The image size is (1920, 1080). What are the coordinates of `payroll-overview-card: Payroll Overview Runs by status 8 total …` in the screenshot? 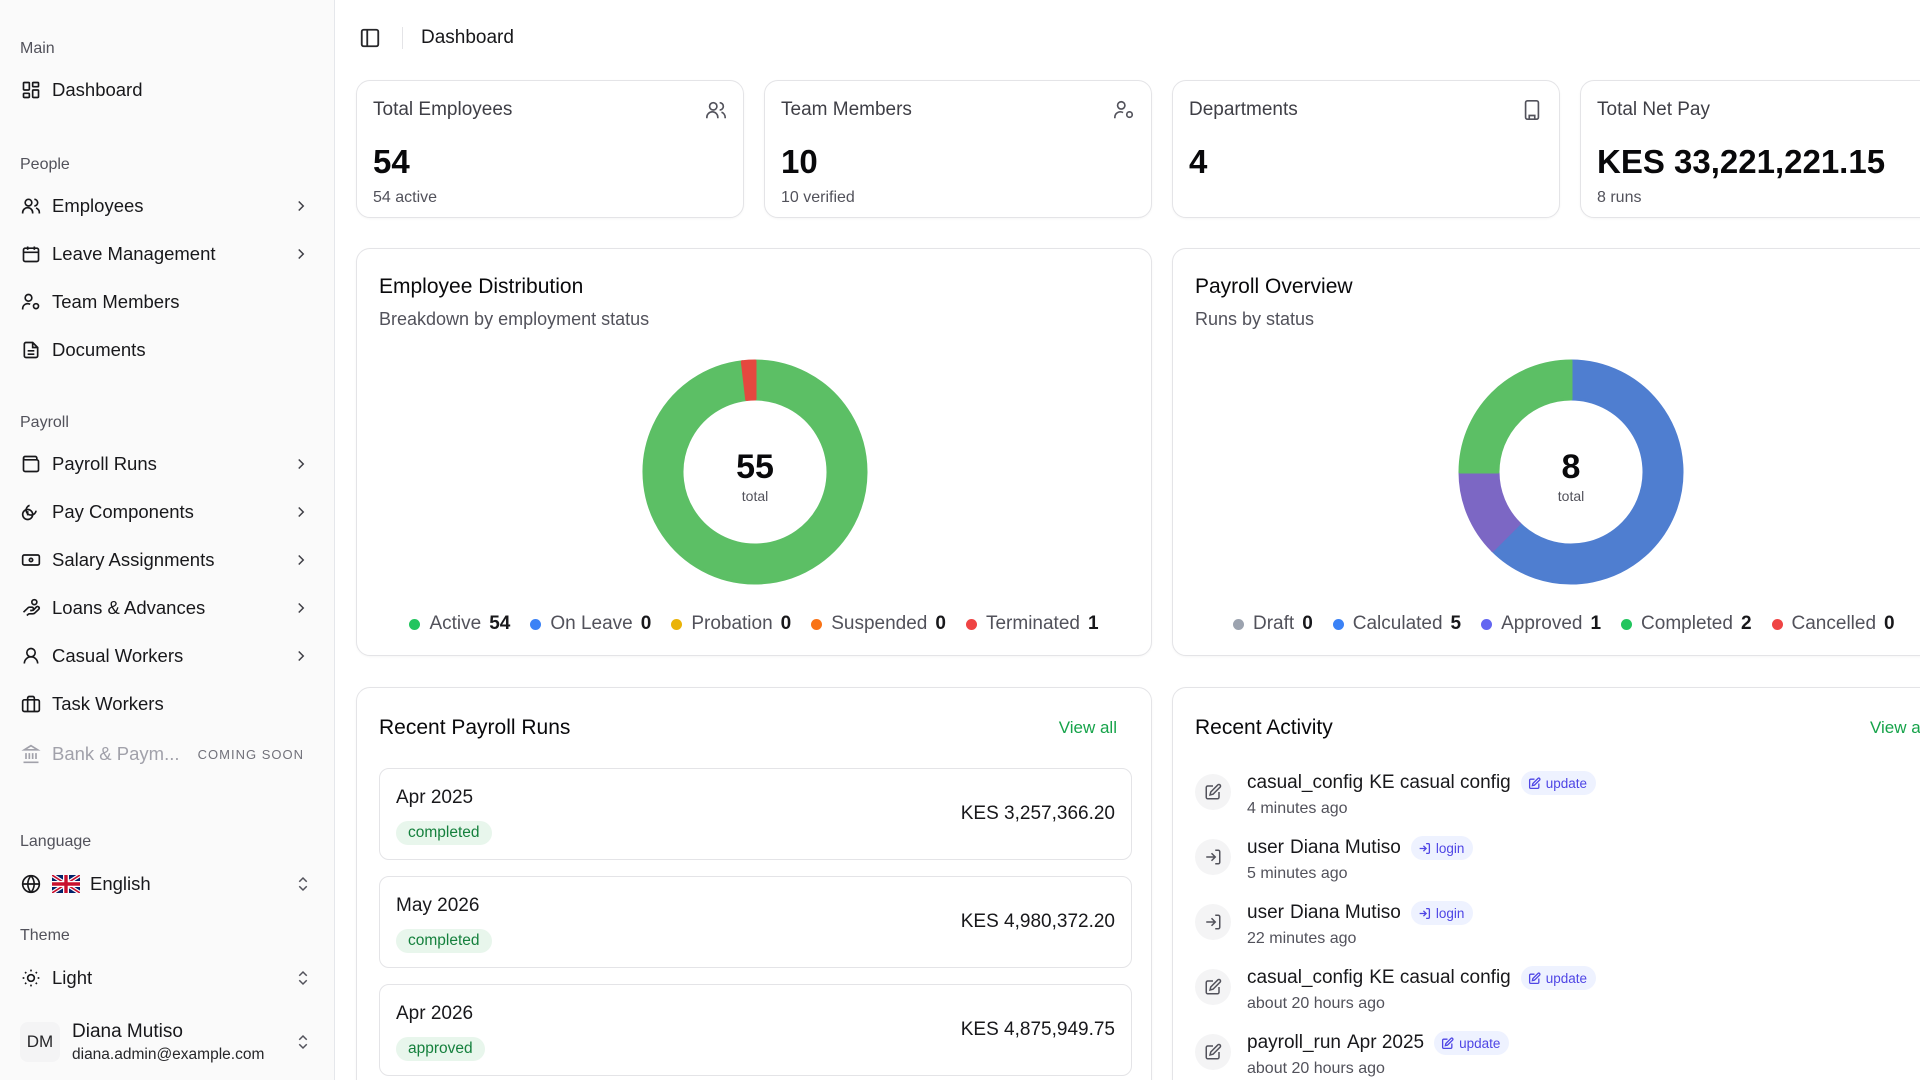 It's located at (1546, 452).